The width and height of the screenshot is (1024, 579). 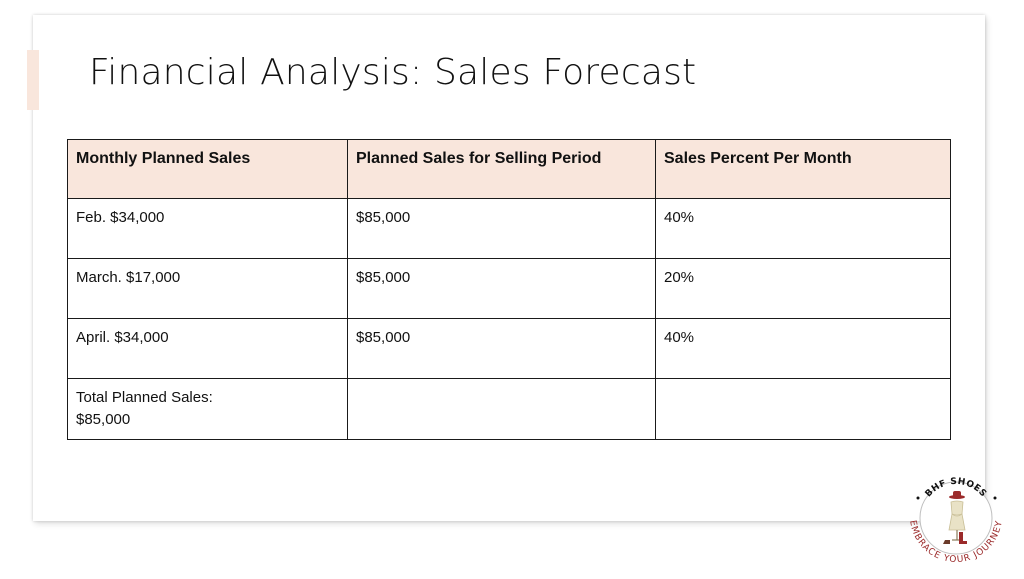 I want to click on header-planned-sales-selling-period: Planned Sales for Selling Period, so click(x=501, y=169).